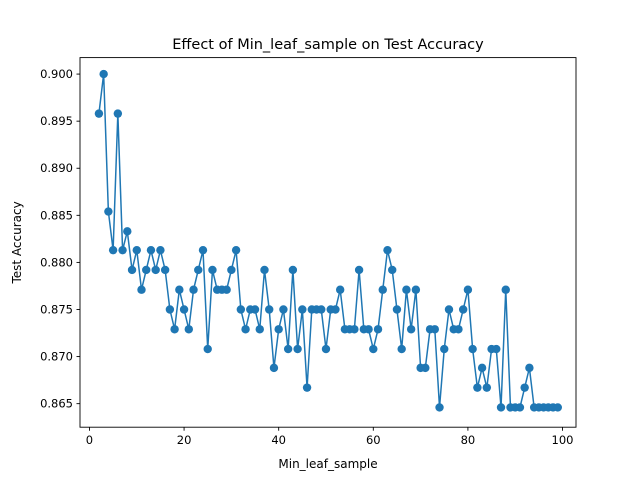 The height and width of the screenshot is (480, 640). I want to click on x-tick-label: 20, so click(184, 440).